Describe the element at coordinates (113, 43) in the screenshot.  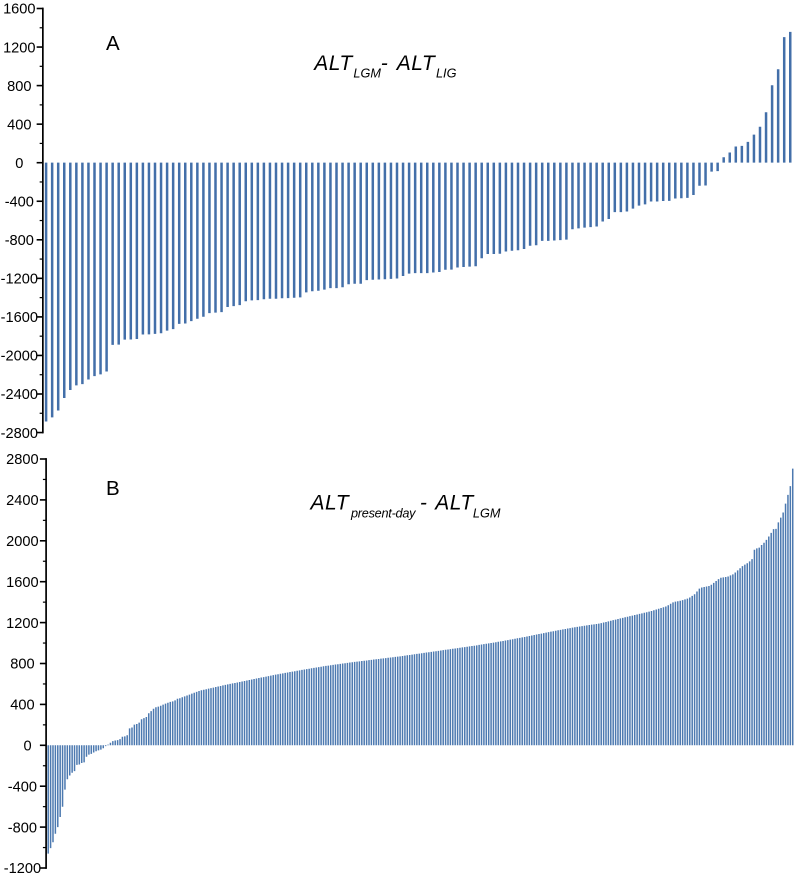
I see `svg-text: A` at that location.